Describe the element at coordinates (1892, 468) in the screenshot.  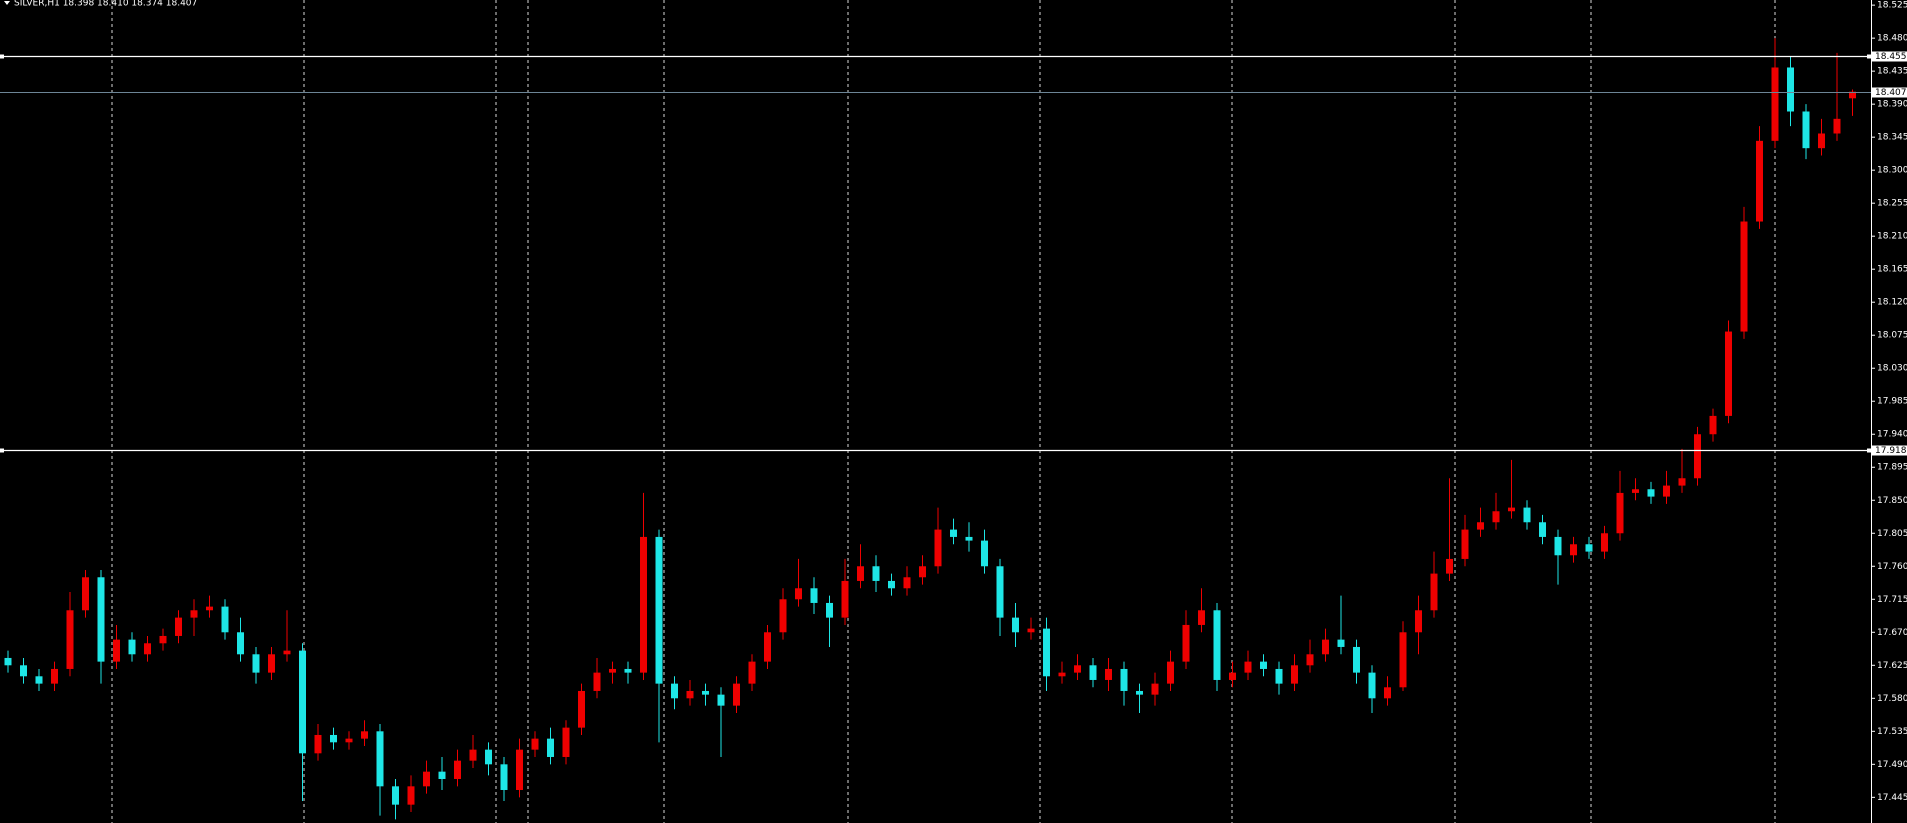
I see `y-tick-label: 17.895` at that location.